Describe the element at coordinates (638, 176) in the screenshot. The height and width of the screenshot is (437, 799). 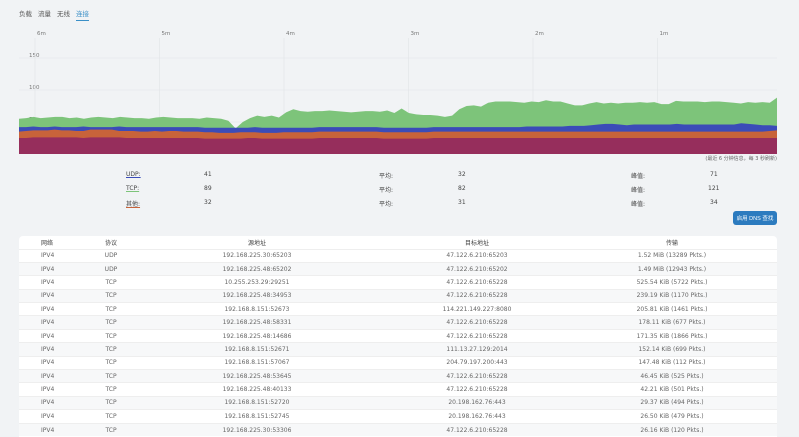
I see `legend-udp-peak-label: 峰值:` at that location.